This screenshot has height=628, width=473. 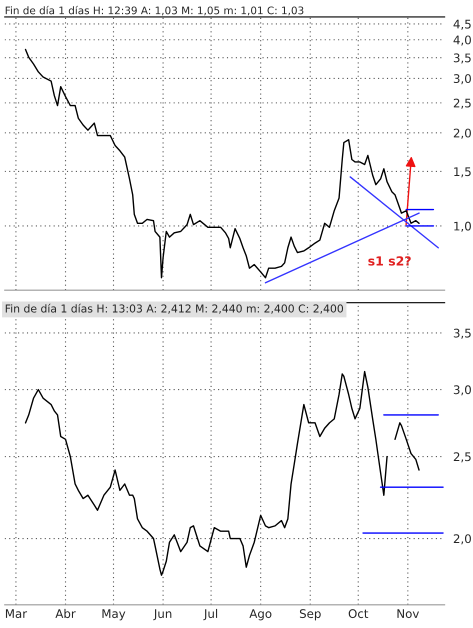 I want to click on chart-title: Fin de día 1 días H: 12:39 A: 1,03 M: 1,05 m: 1,01 C: 1,03, so click(x=155, y=11).